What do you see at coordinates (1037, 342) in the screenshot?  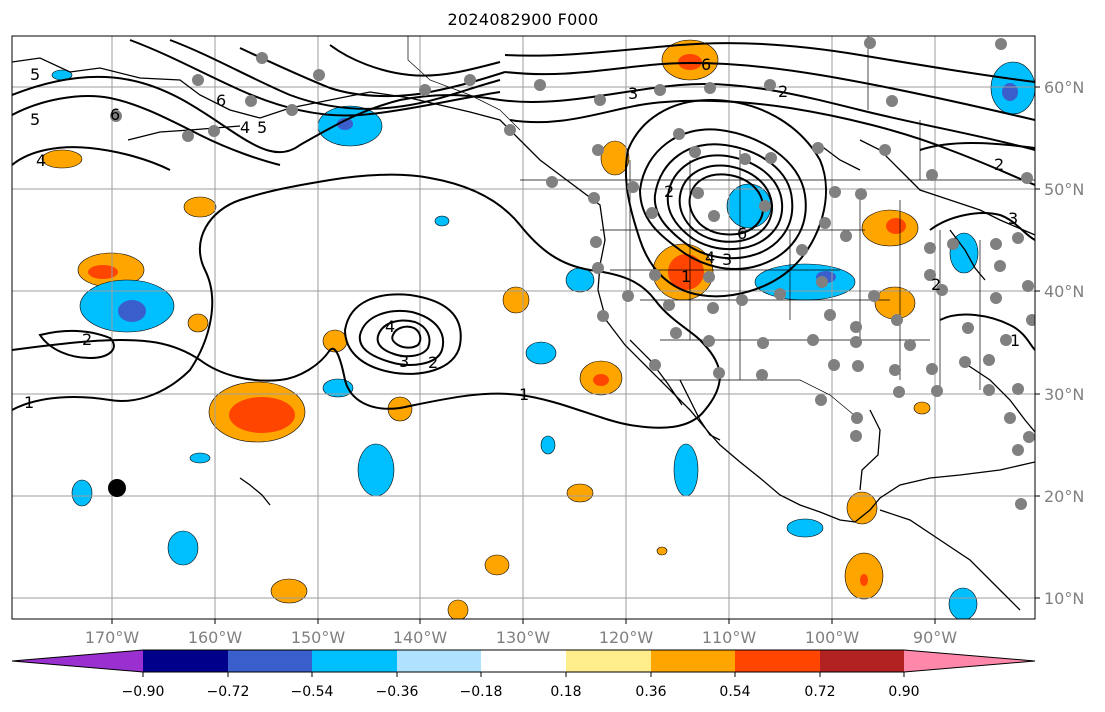 I see `lat-ticks` at bounding box center [1037, 342].